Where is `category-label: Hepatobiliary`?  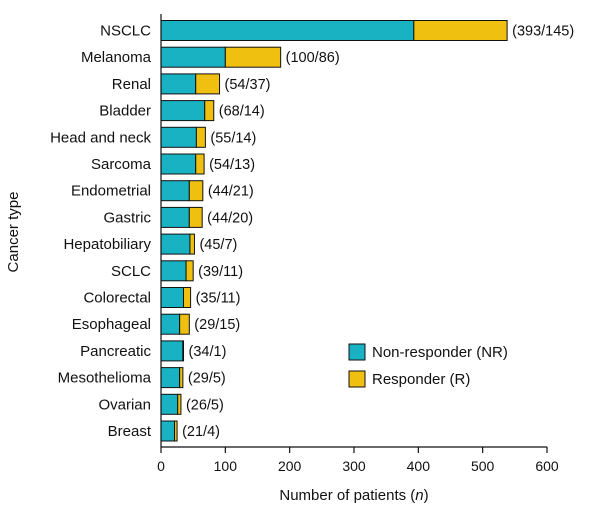
category-label: Hepatobiliary is located at coordinates (107, 244).